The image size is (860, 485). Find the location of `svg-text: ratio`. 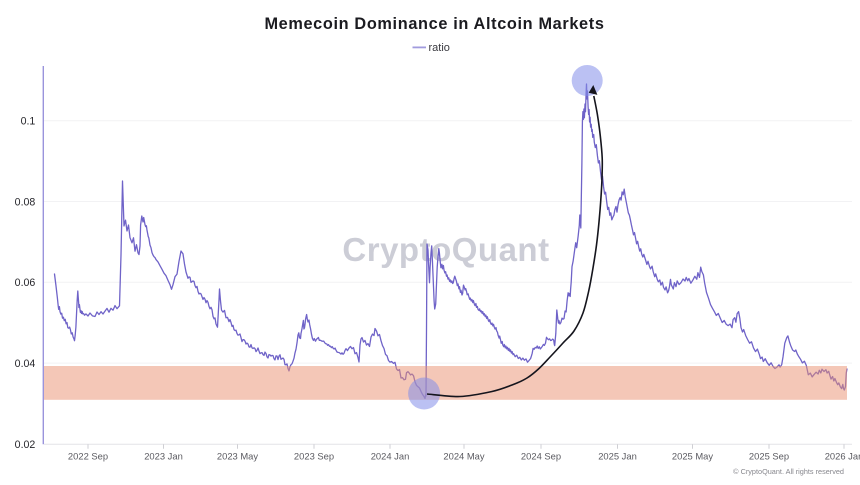

svg-text: ratio is located at coordinates (439, 48).